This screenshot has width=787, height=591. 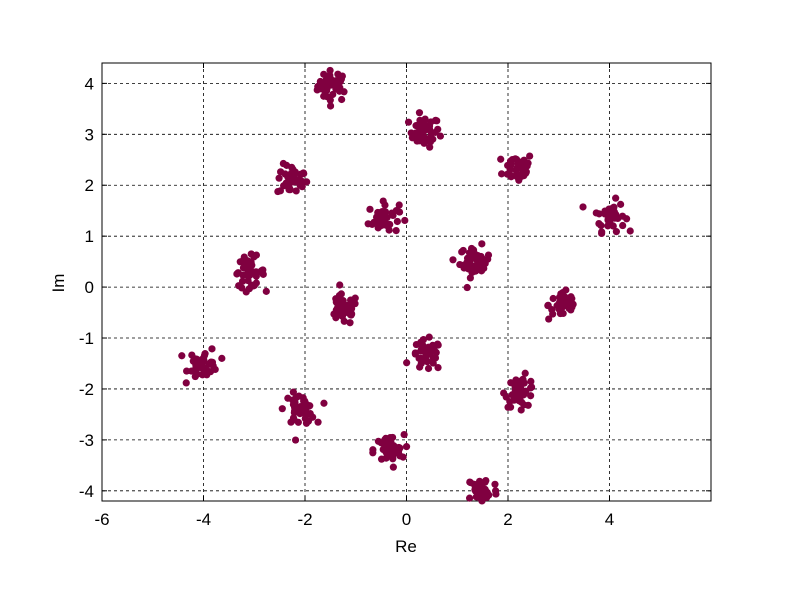 What do you see at coordinates (89, 287) in the screenshot?
I see `y-tick-label: 0` at bounding box center [89, 287].